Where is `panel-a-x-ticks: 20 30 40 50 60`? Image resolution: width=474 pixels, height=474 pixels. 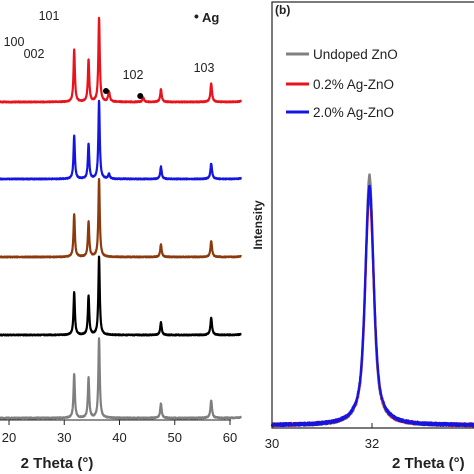
panel-a-x-ticks: 20 30 40 50 60 is located at coordinates (119, 432).